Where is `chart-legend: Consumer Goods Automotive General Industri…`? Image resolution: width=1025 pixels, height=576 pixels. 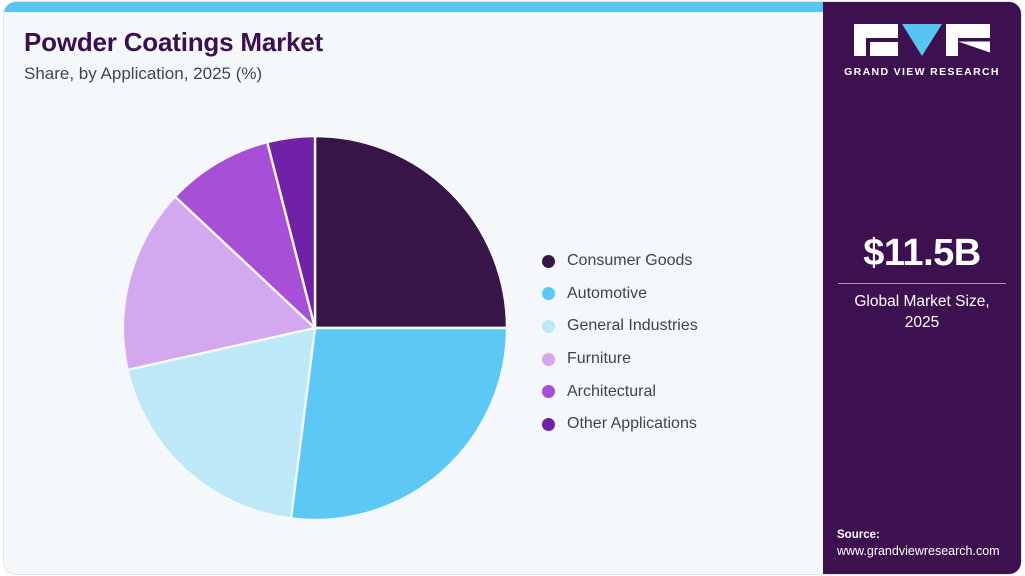 chart-legend: Consumer Goods Automotive General Industri… is located at coordinates (672, 343).